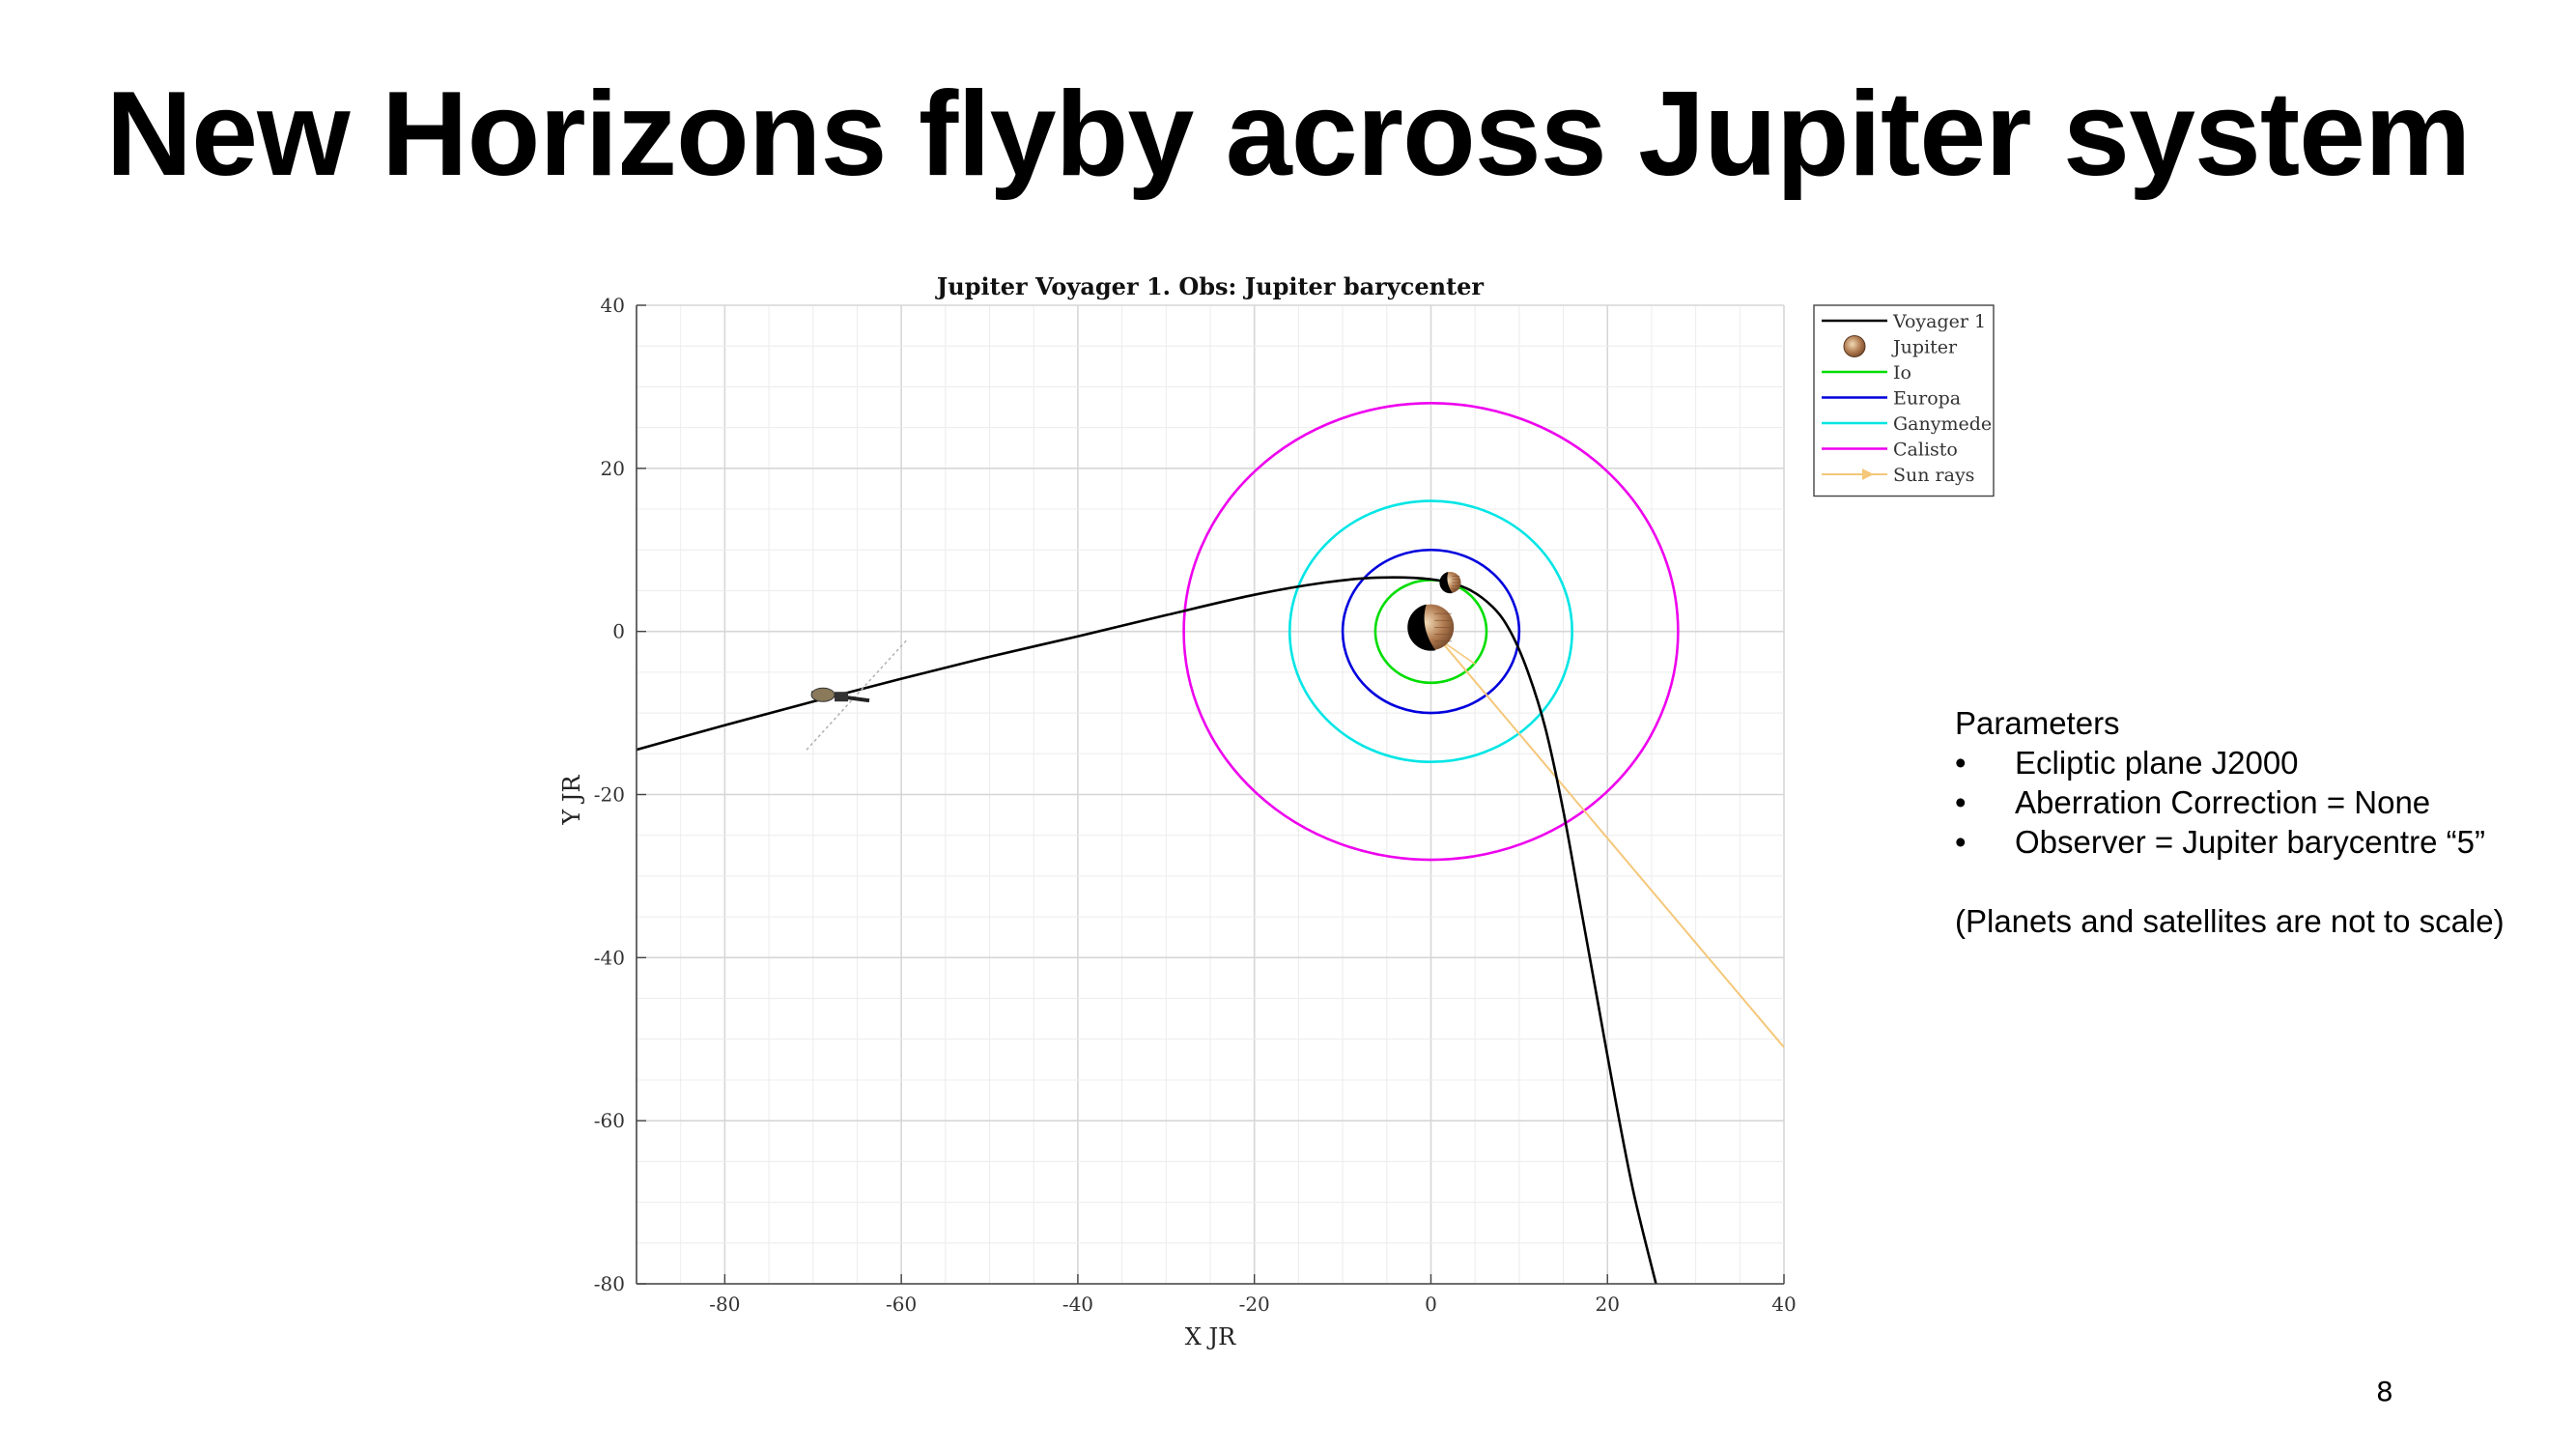 This screenshot has width=2576, height=1449. I want to click on orbit-calisto, so click(1431, 632).